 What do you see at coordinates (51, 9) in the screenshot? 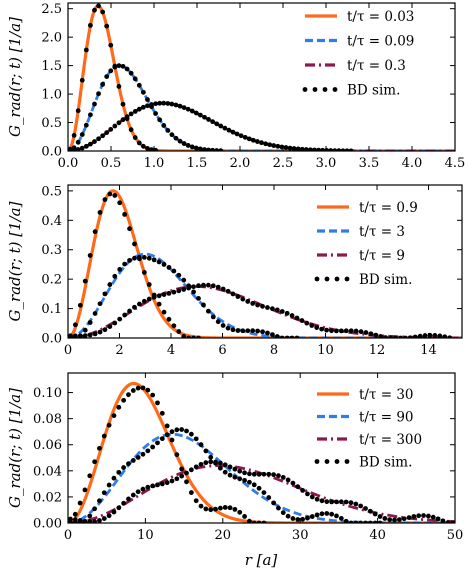
I see `y-tick-label: 2.5` at bounding box center [51, 9].